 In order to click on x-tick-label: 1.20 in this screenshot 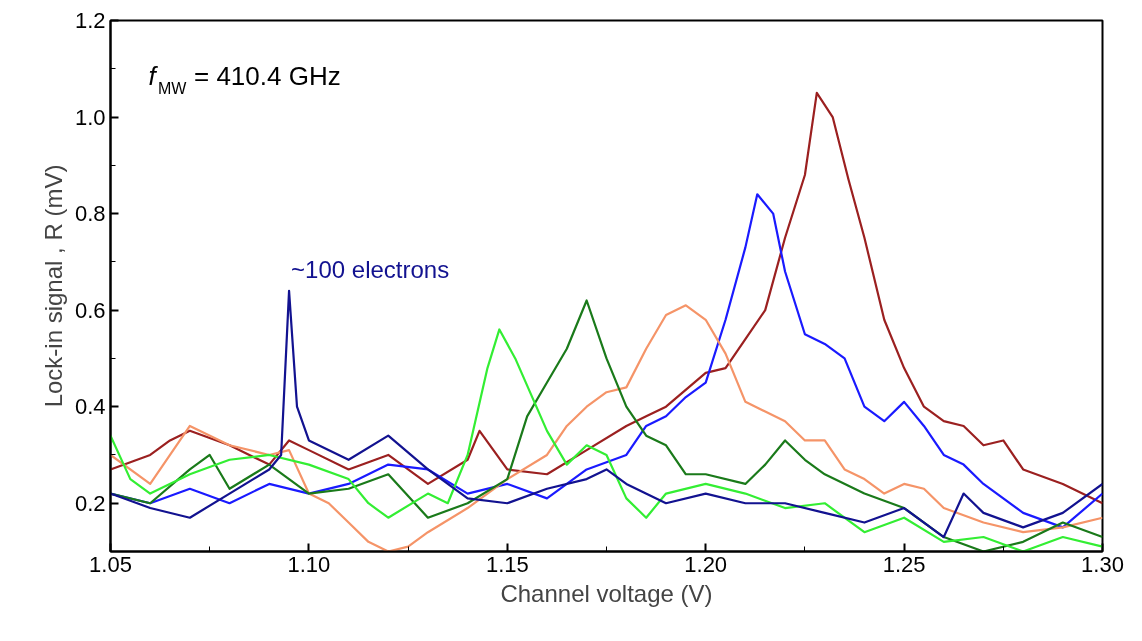, I will do `click(706, 564)`.